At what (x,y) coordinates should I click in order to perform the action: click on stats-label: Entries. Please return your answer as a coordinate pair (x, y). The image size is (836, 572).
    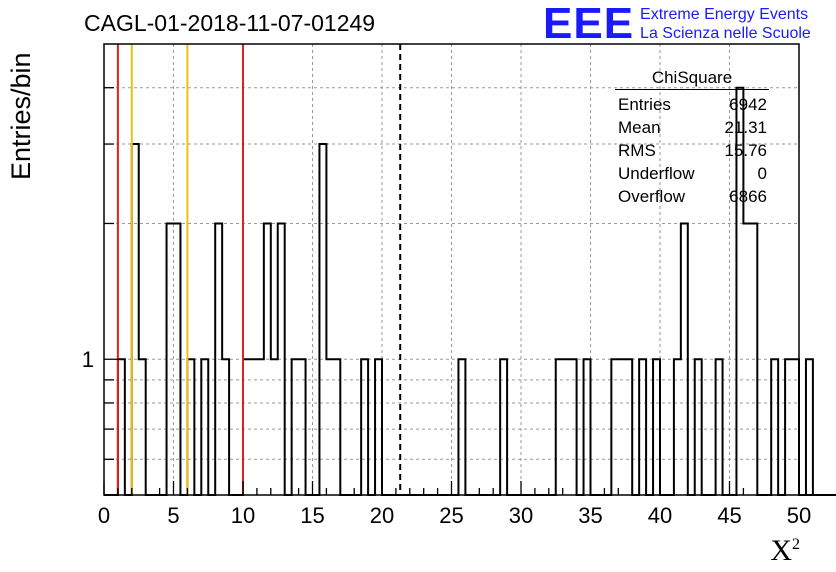
    Looking at the image, I should click on (644, 104).